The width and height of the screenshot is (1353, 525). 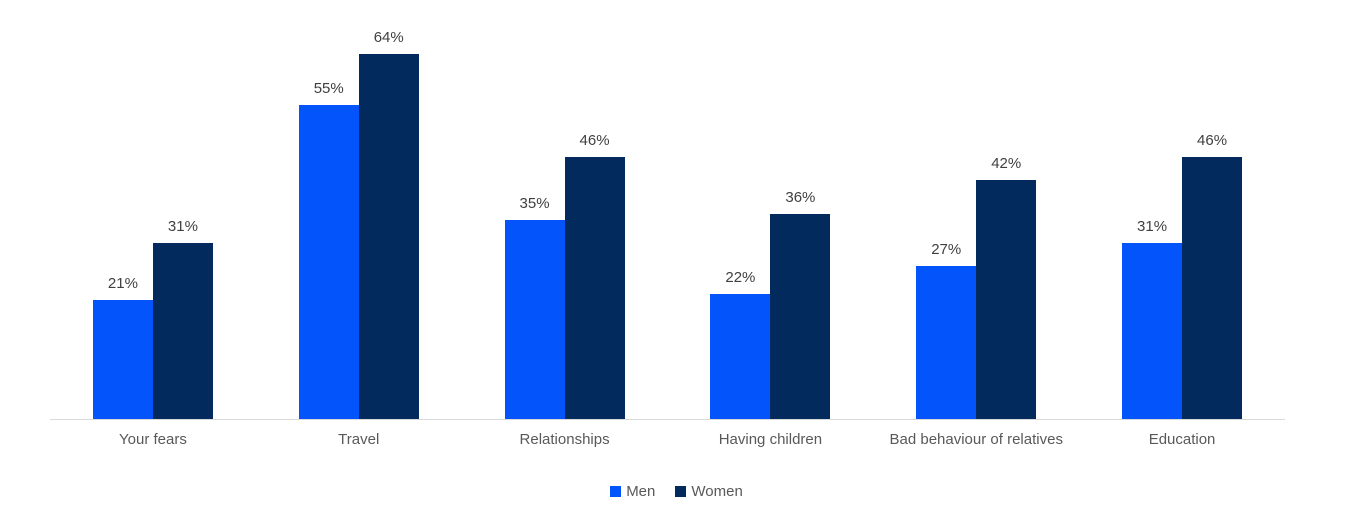 I want to click on bar-value-label: 35%, so click(x=534, y=203).